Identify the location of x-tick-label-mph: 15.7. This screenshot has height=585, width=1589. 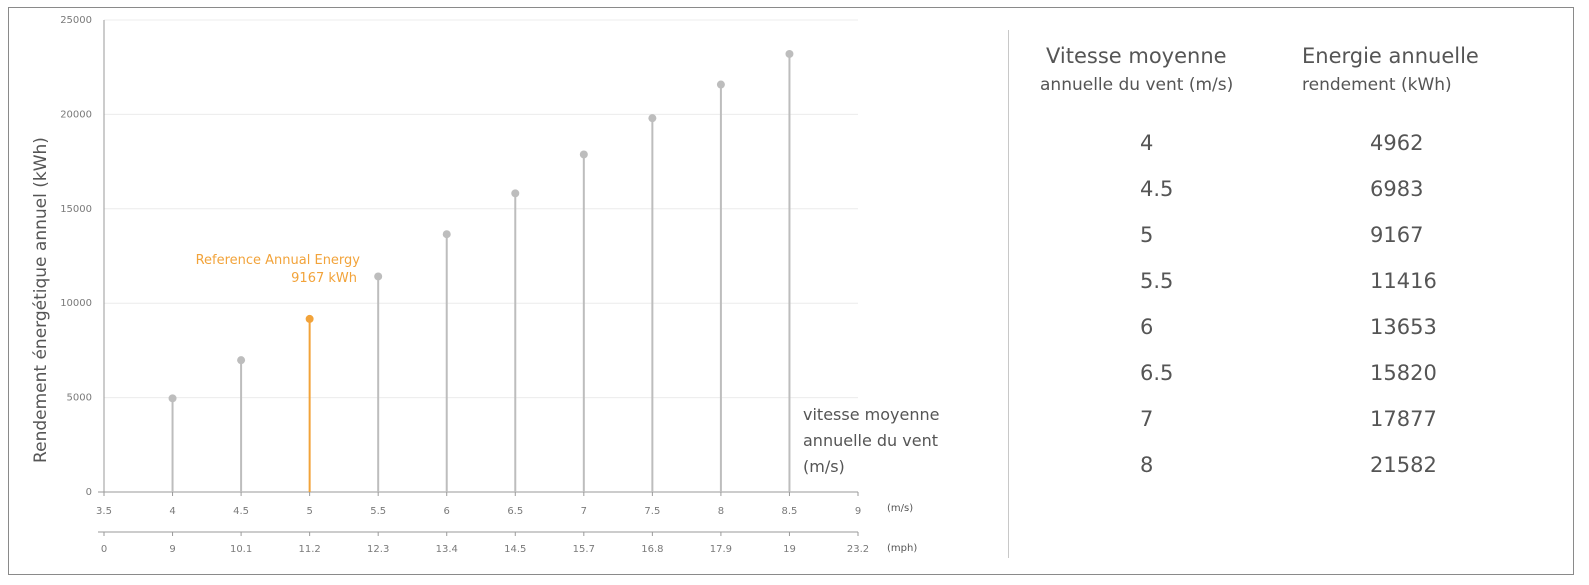
(584, 549).